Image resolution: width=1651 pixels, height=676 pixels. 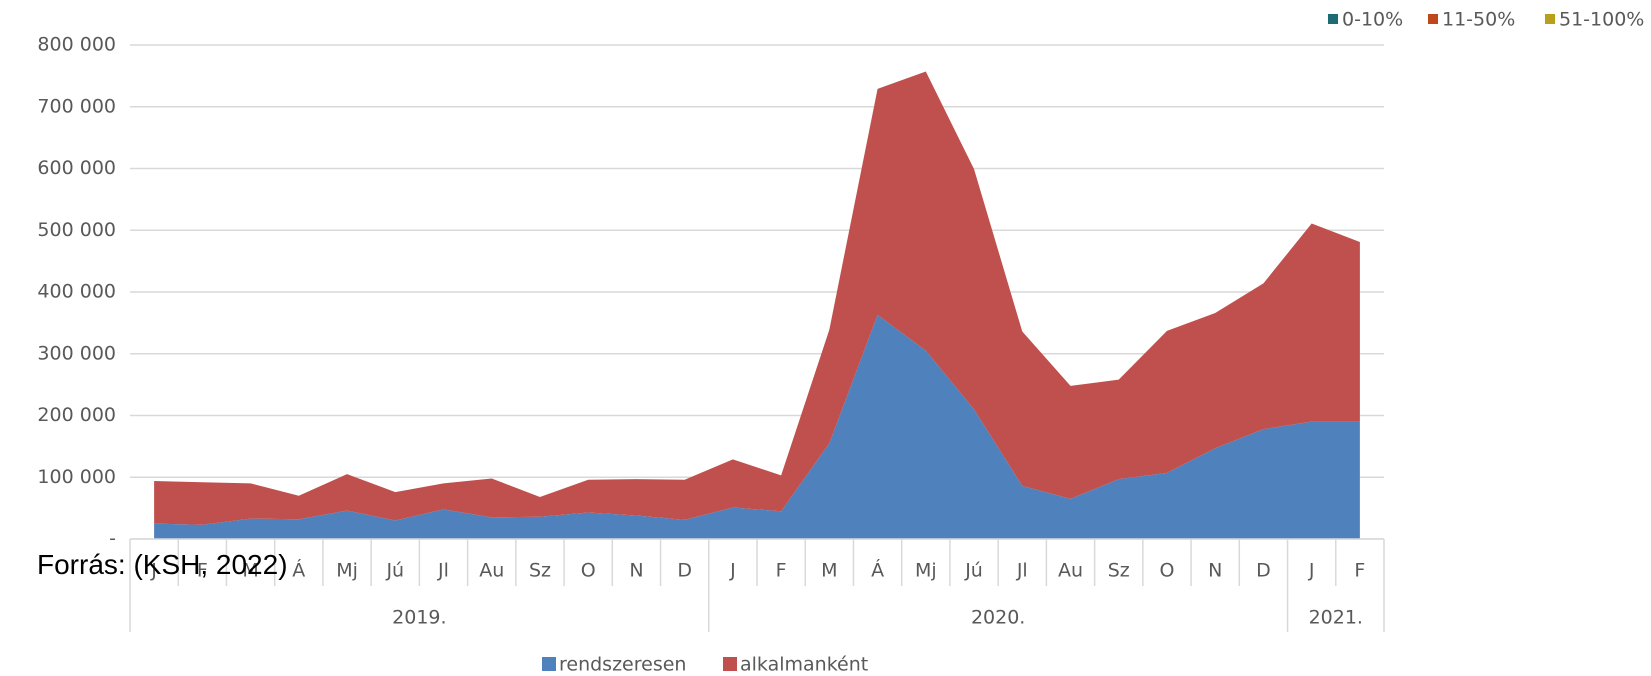 What do you see at coordinates (1372, 20) in the screenshot?
I see `legend-label: 0-10%` at bounding box center [1372, 20].